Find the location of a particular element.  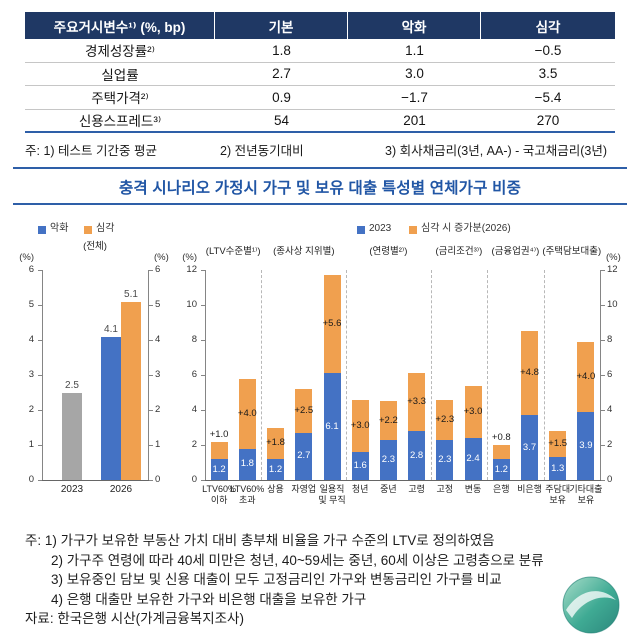

row-label: 주택가격²⁾ is located at coordinates (120, 99).